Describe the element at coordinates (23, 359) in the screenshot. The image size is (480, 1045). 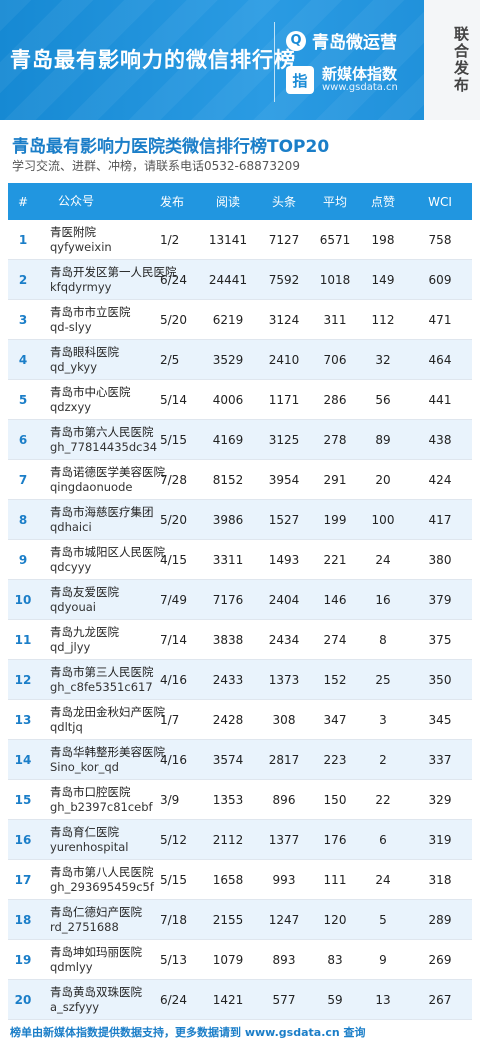
I see `rank-cell: 4` at that location.